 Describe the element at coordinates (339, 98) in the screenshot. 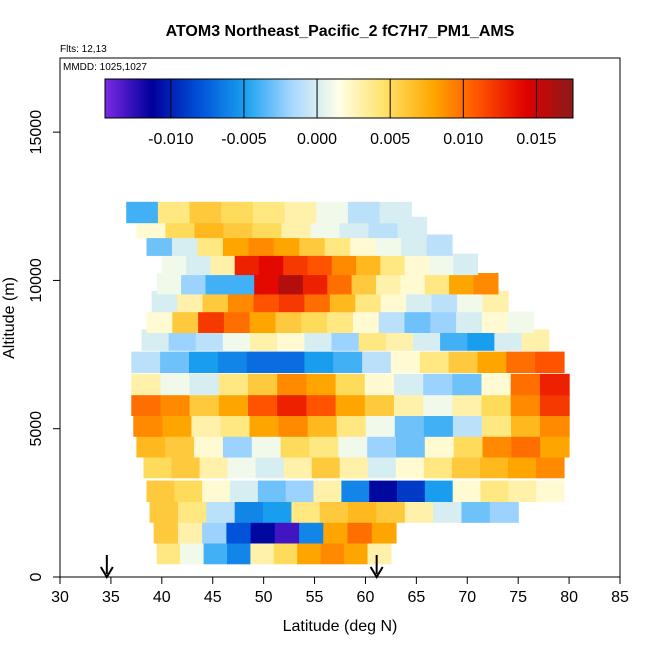

I see `colorbar` at that location.